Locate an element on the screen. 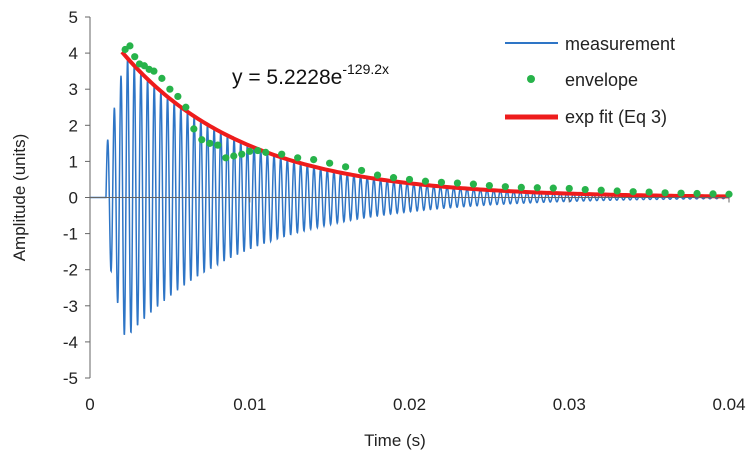 This screenshot has width=756, height=457. x-tick-label: 0.01 is located at coordinates (249, 404).